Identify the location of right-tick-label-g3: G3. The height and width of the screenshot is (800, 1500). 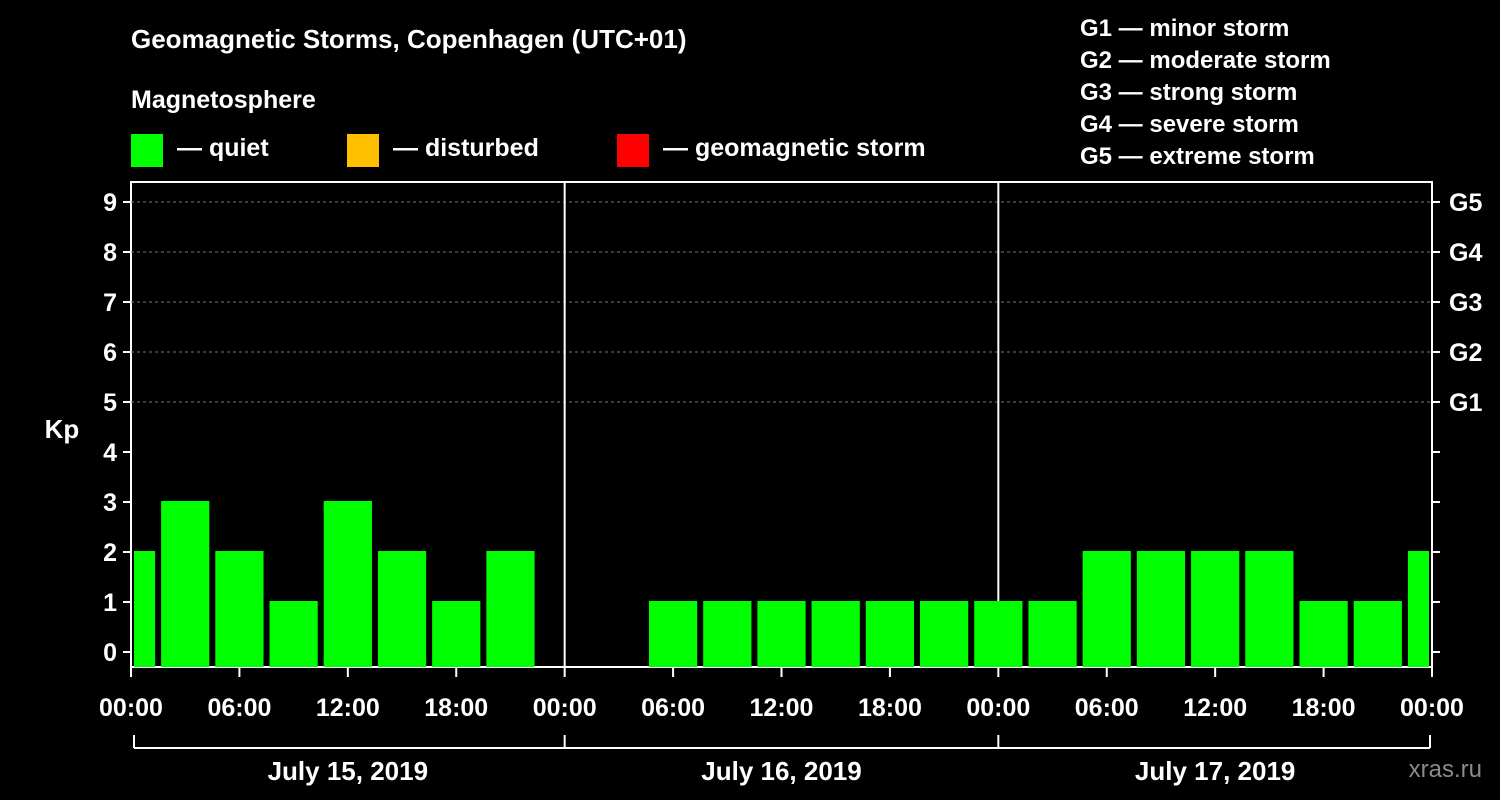
(1465, 303).